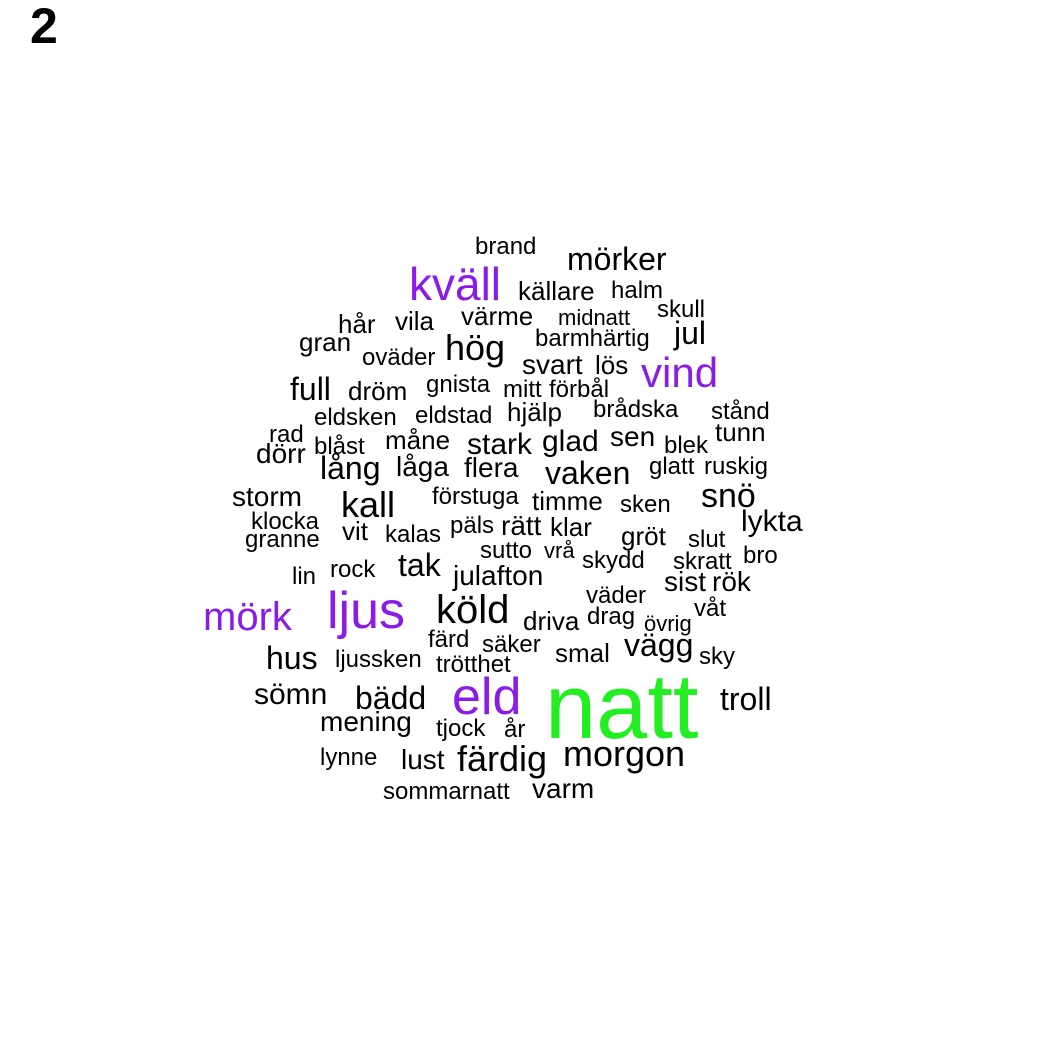  What do you see at coordinates (746, 699) in the screenshot?
I see `word-troll: troll` at bounding box center [746, 699].